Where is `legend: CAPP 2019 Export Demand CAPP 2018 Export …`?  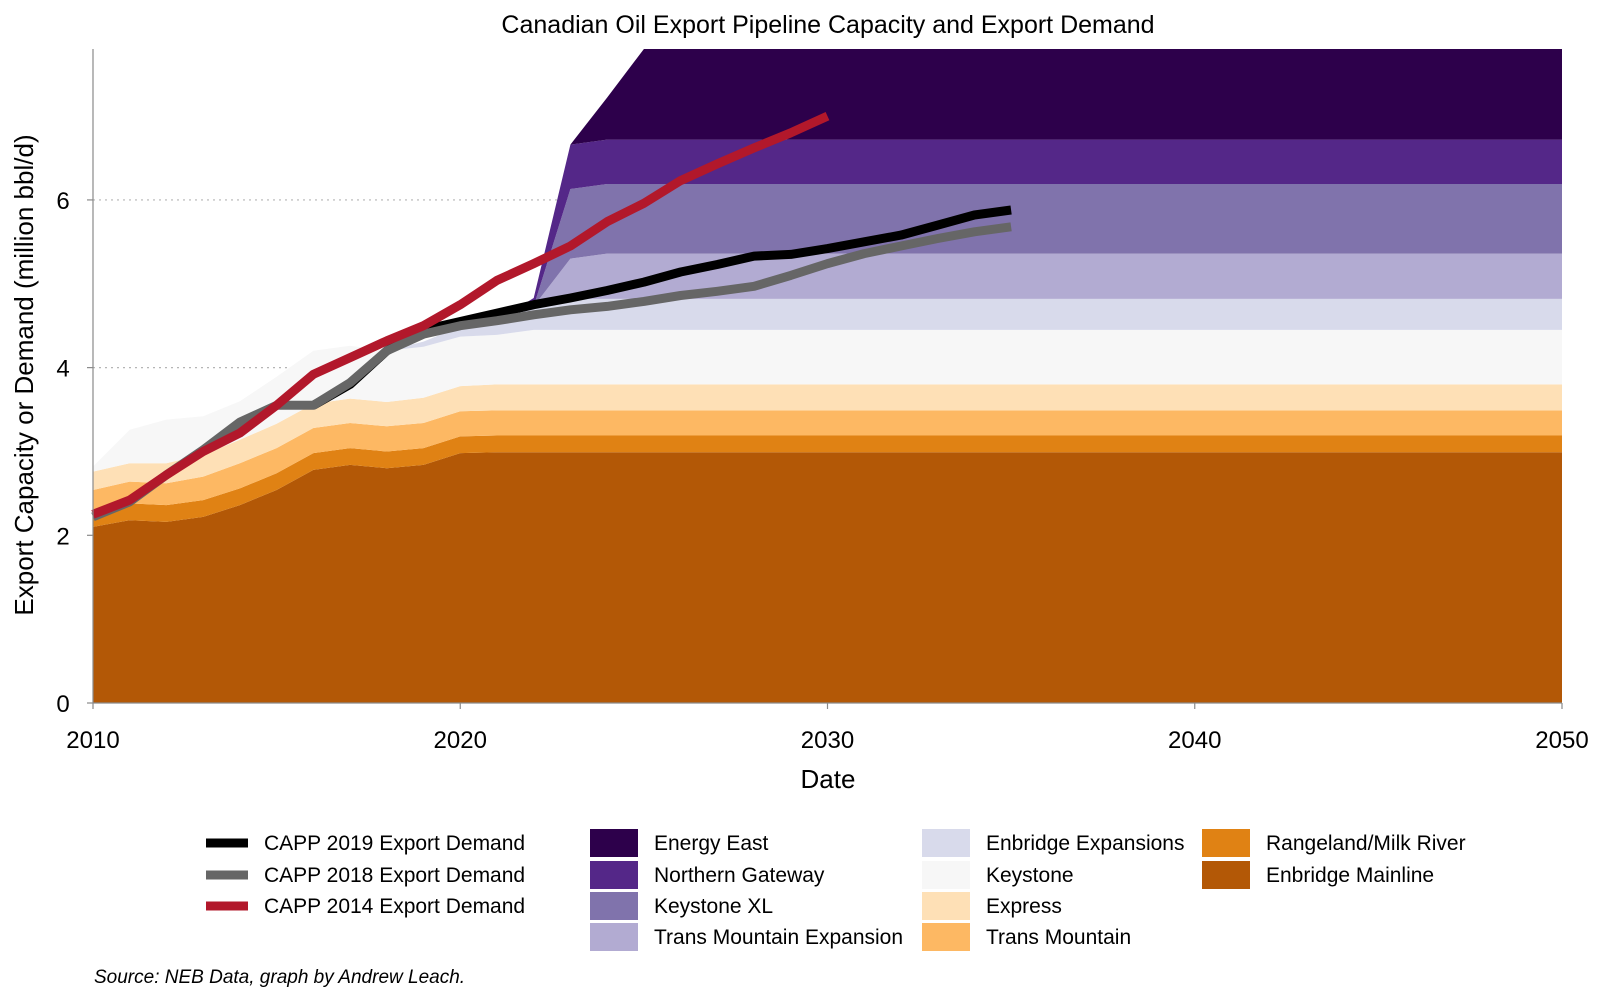
legend: CAPP 2019 Export Demand CAPP 2018 Export … is located at coordinates (836, 890).